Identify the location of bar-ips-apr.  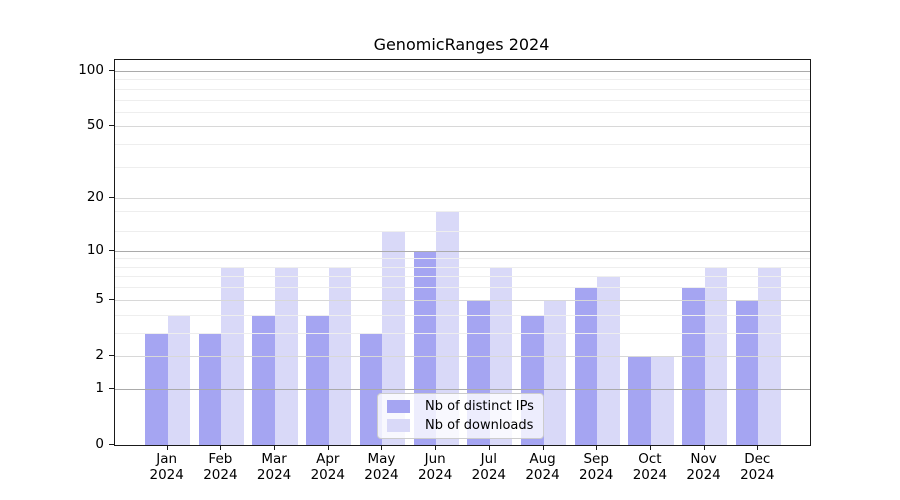
(317, 379).